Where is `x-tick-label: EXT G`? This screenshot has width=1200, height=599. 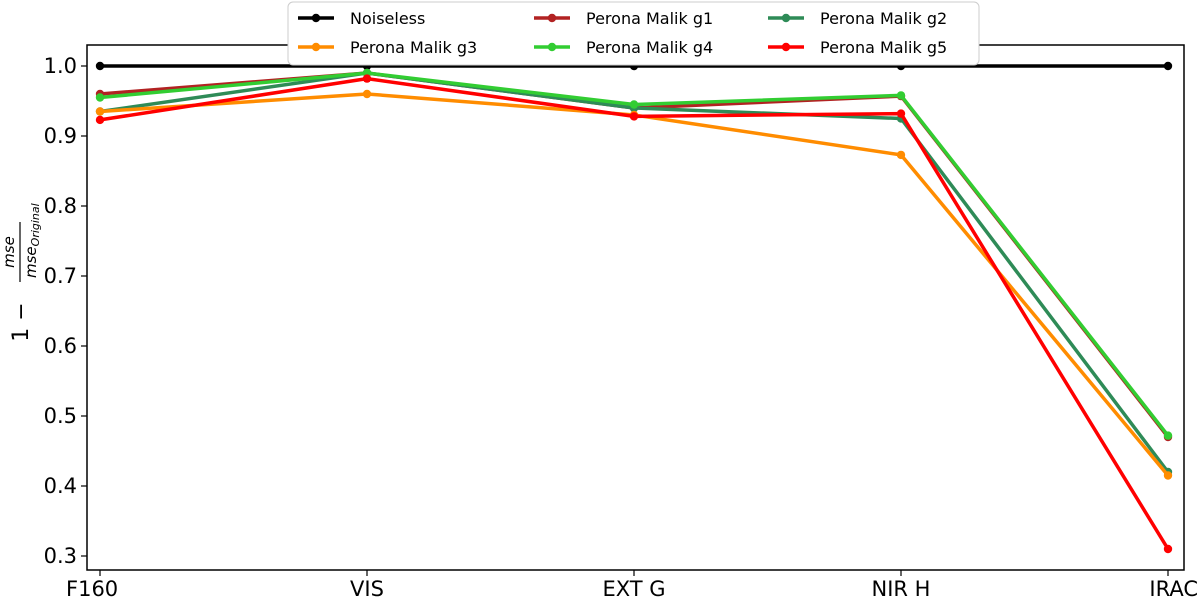 x-tick-label: EXT G is located at coordinates (633, 588).